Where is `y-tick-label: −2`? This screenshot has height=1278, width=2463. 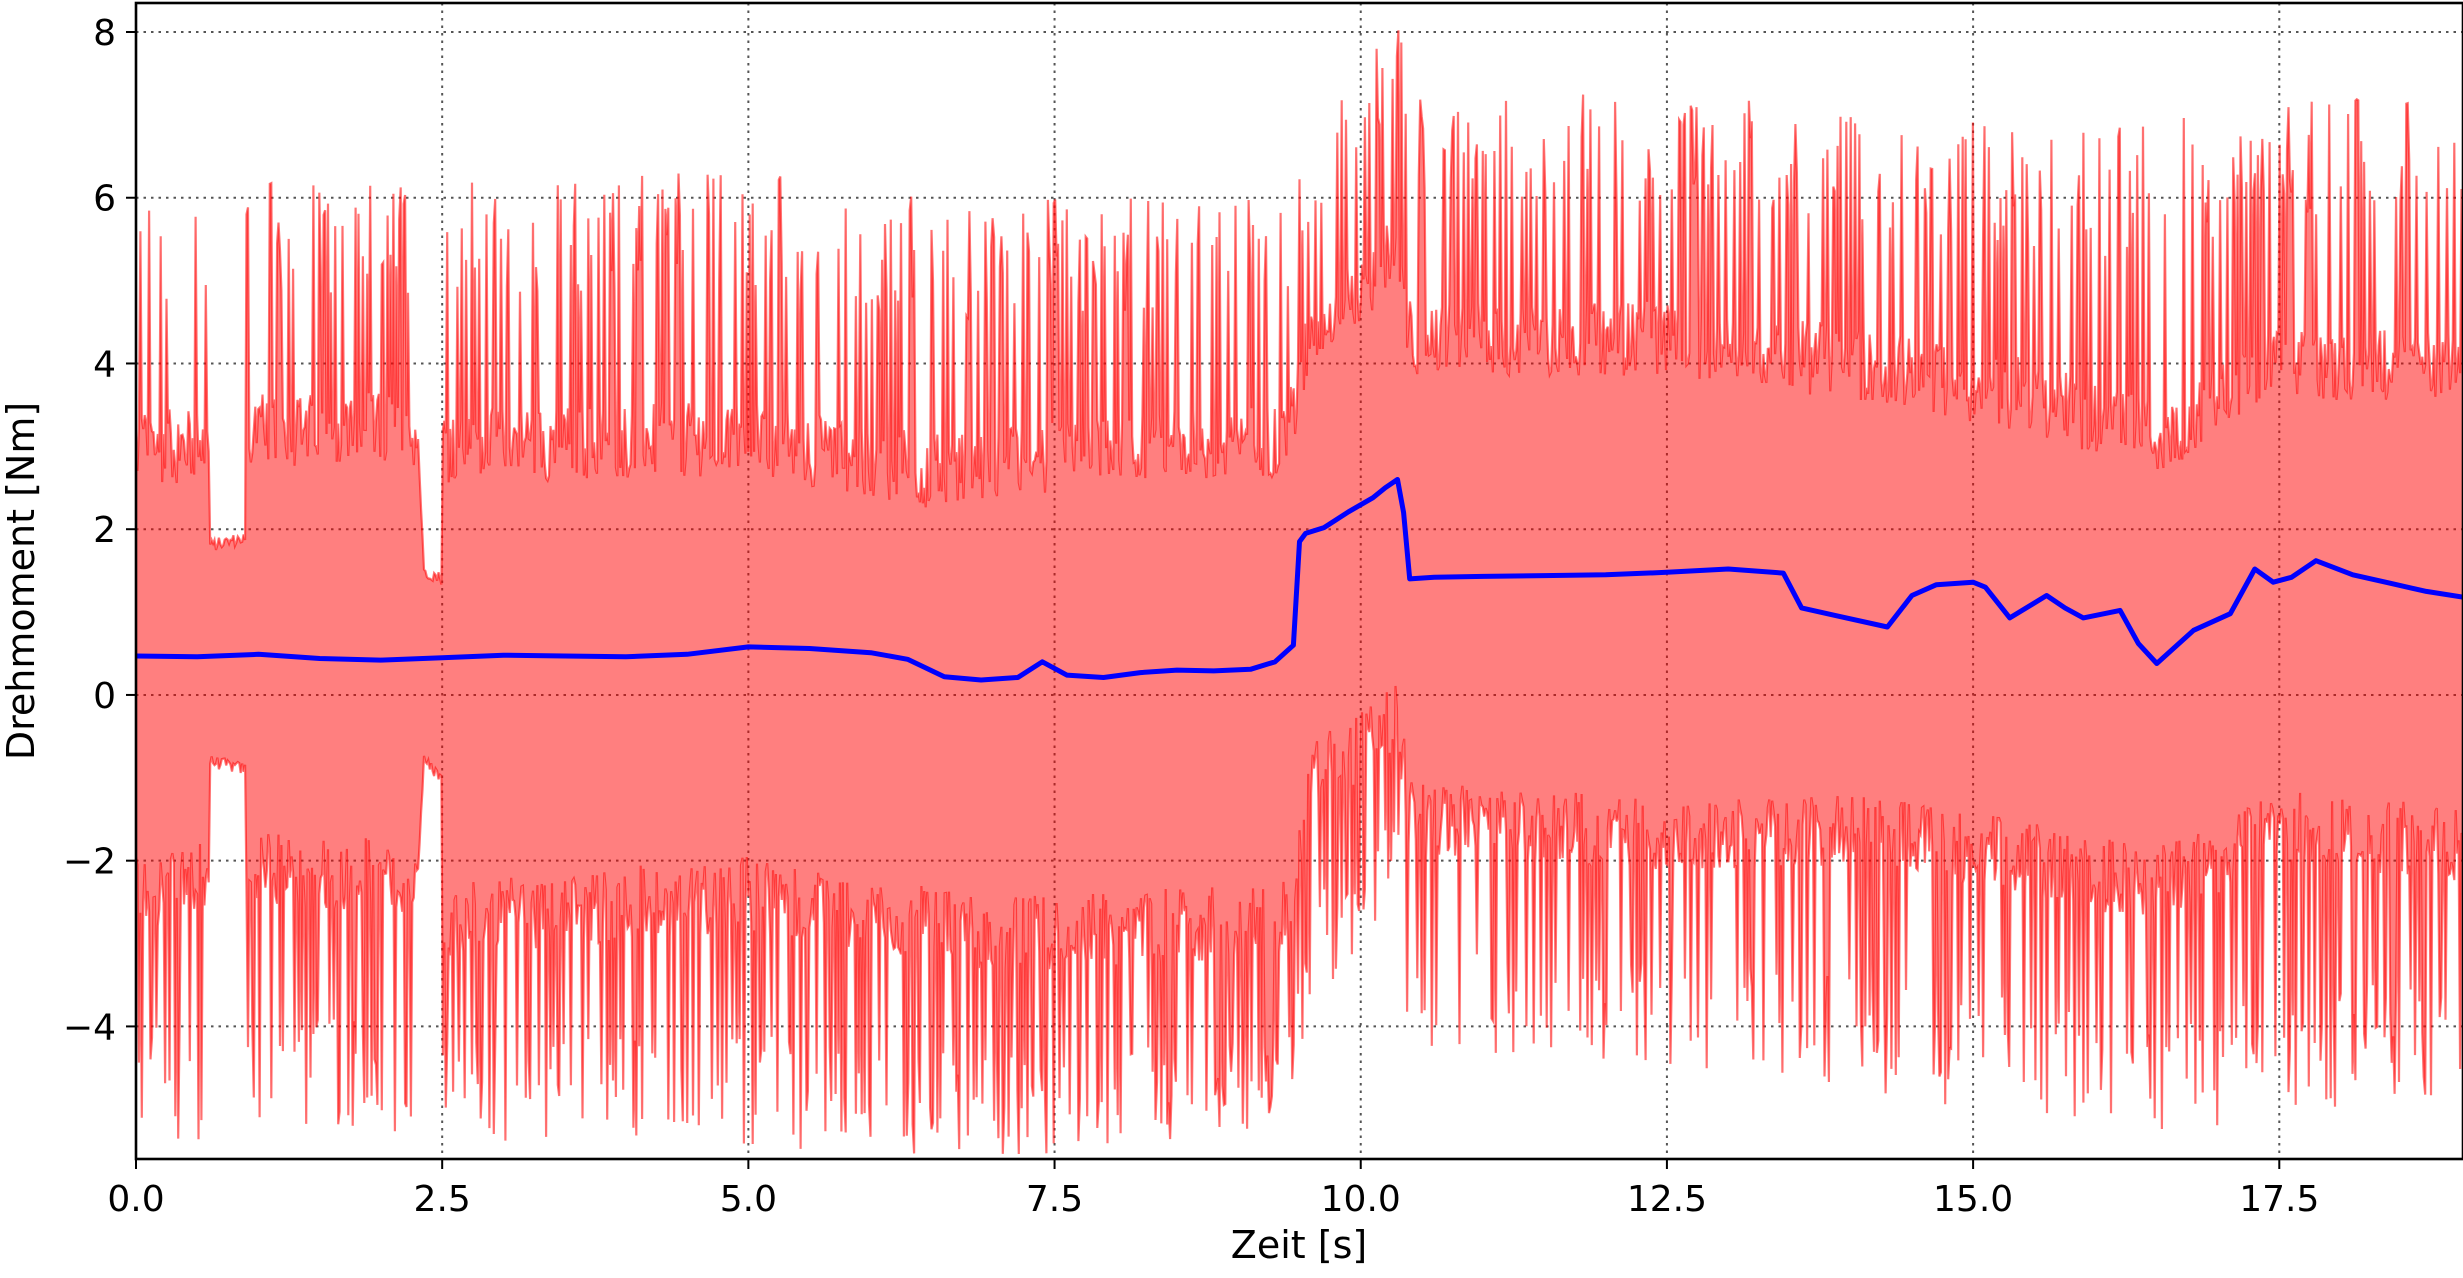 y-tick-label: −2 is located at coordinates (89, 862).